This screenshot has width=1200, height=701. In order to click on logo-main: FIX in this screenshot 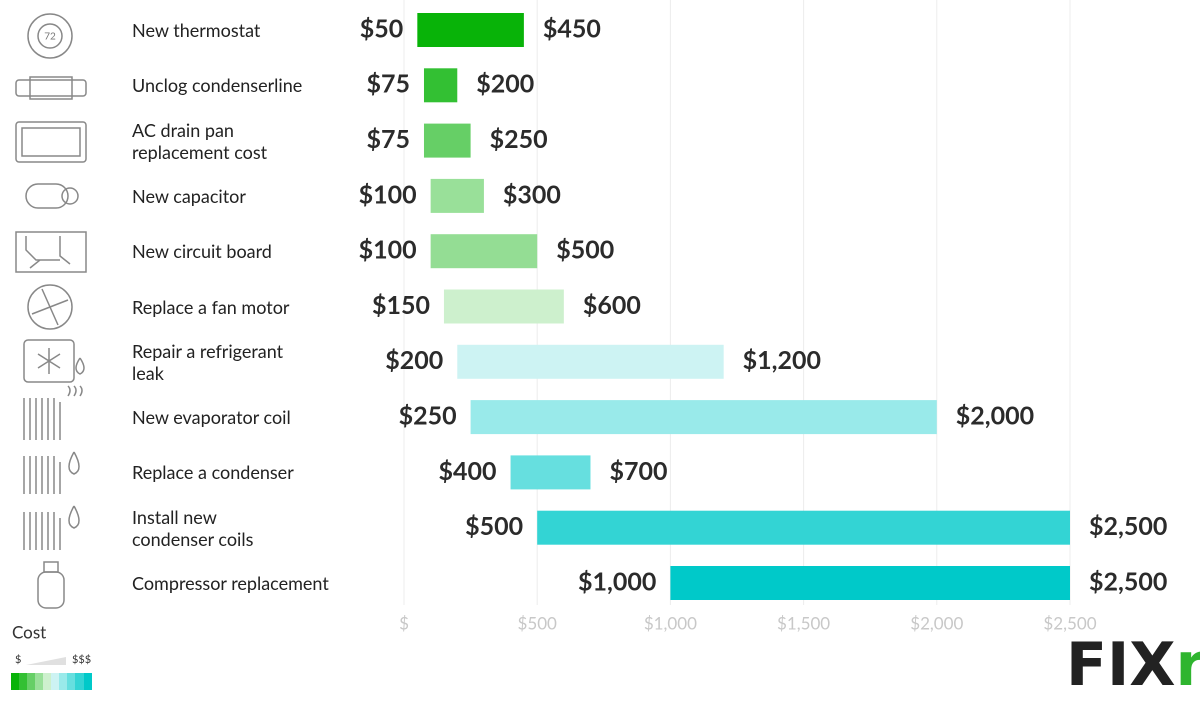, I will do `click(1121, 665)`.